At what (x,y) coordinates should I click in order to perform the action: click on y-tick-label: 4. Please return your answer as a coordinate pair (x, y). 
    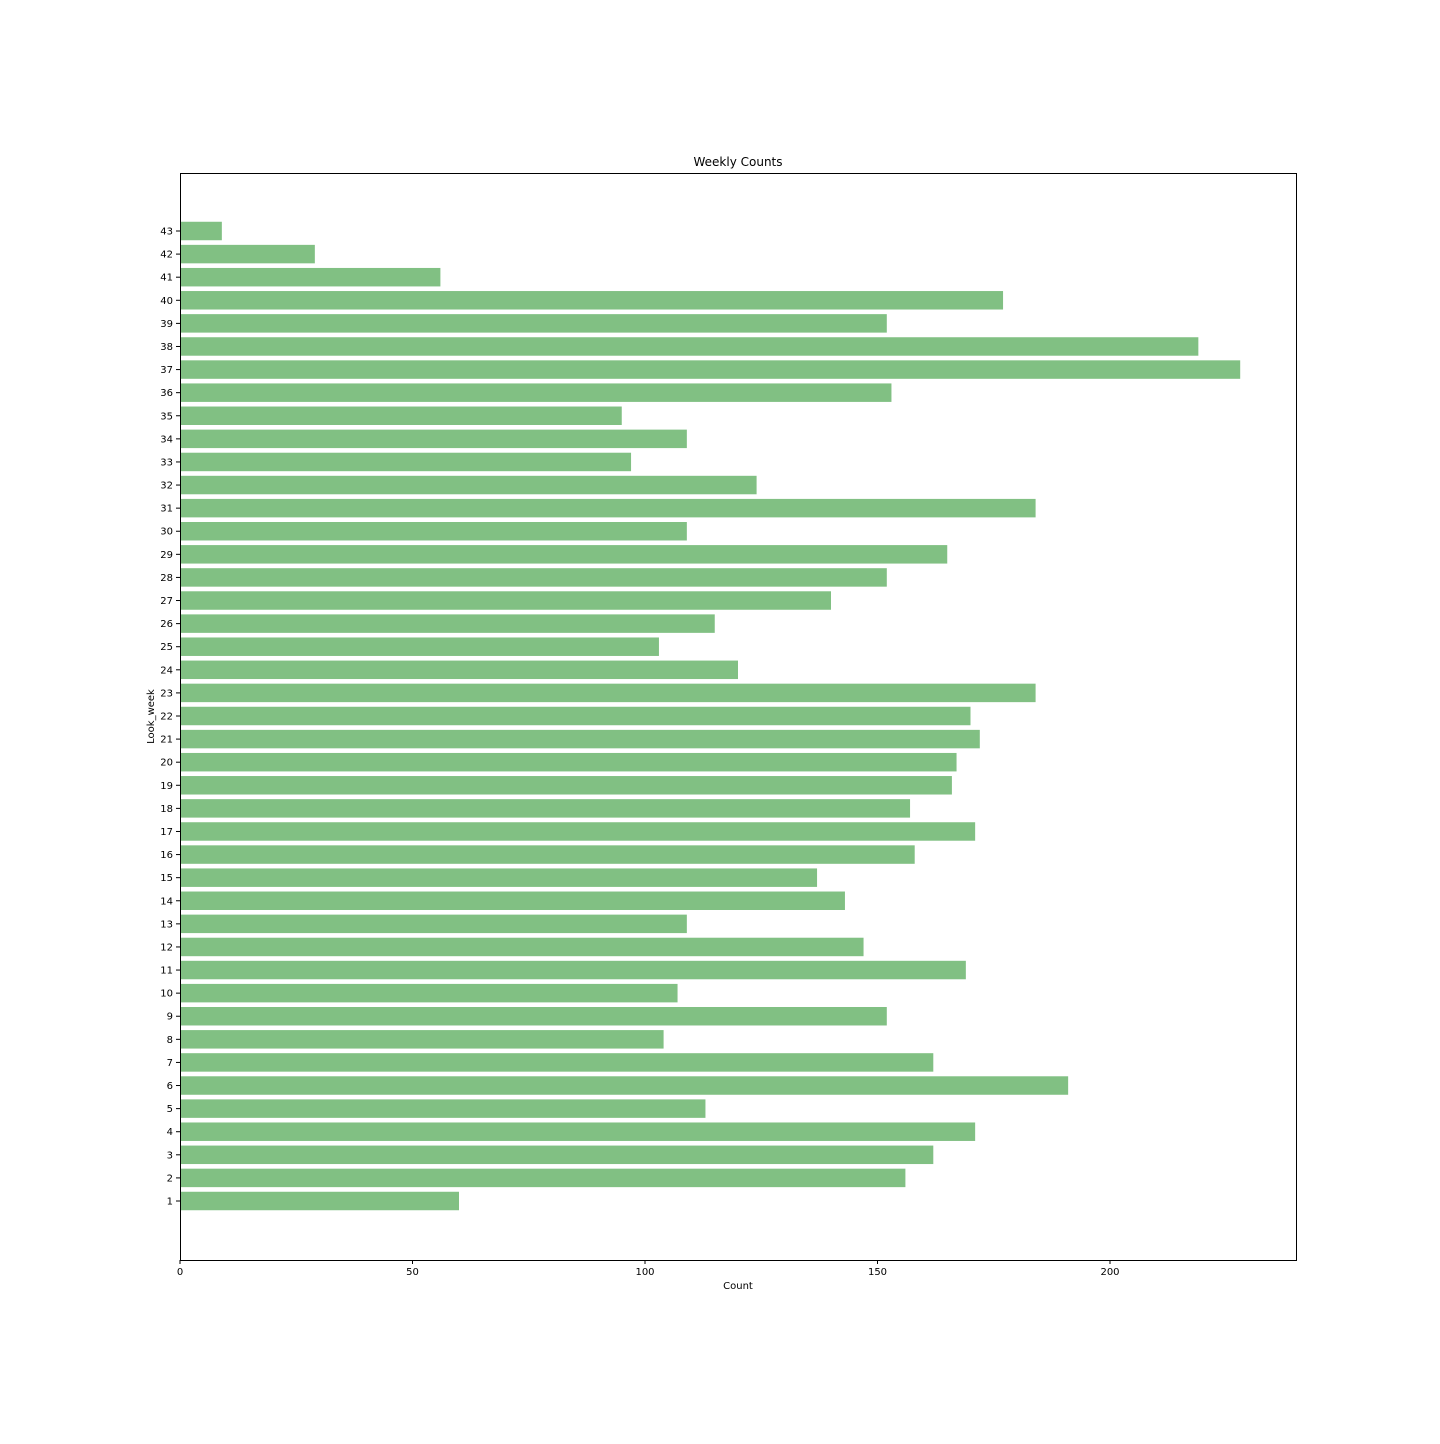
    Looking at the image, I should click on (170, 1132).